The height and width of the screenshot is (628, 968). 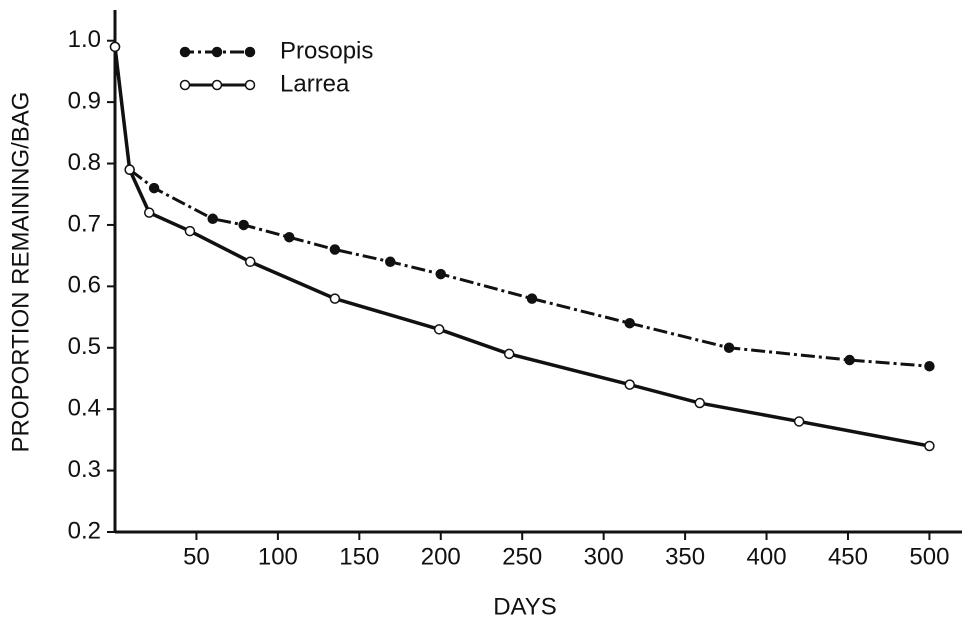 What do you see at coordinates (685, 556) in the screenshot?
I see `x-tick-label: 350` at bounding box center [685, 556].